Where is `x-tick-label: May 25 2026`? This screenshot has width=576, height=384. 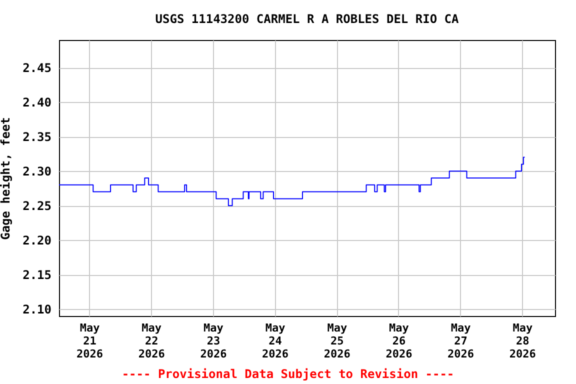 x-tick-label: May 25 2026 is located at coordinates (337, 341).